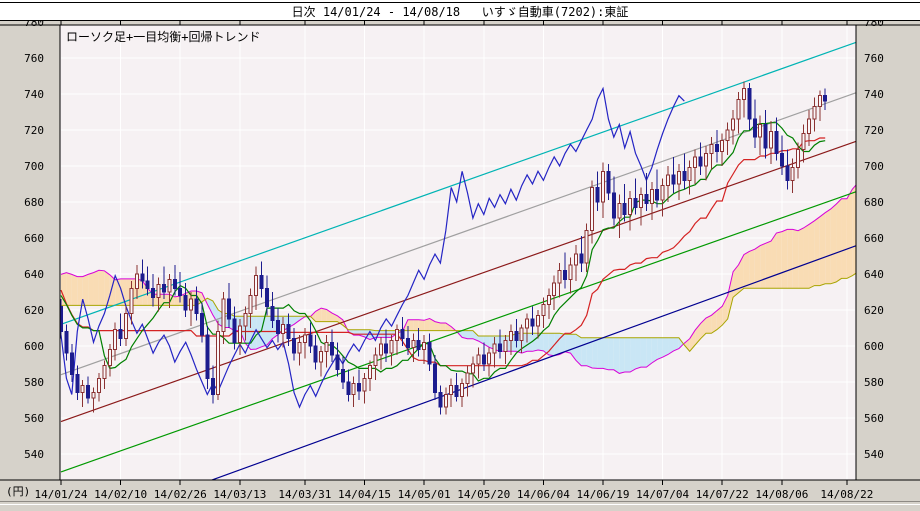 The height and width of the screenshot is (511, 920). I want to click on y-axis-label: 720, so click(34, 130).